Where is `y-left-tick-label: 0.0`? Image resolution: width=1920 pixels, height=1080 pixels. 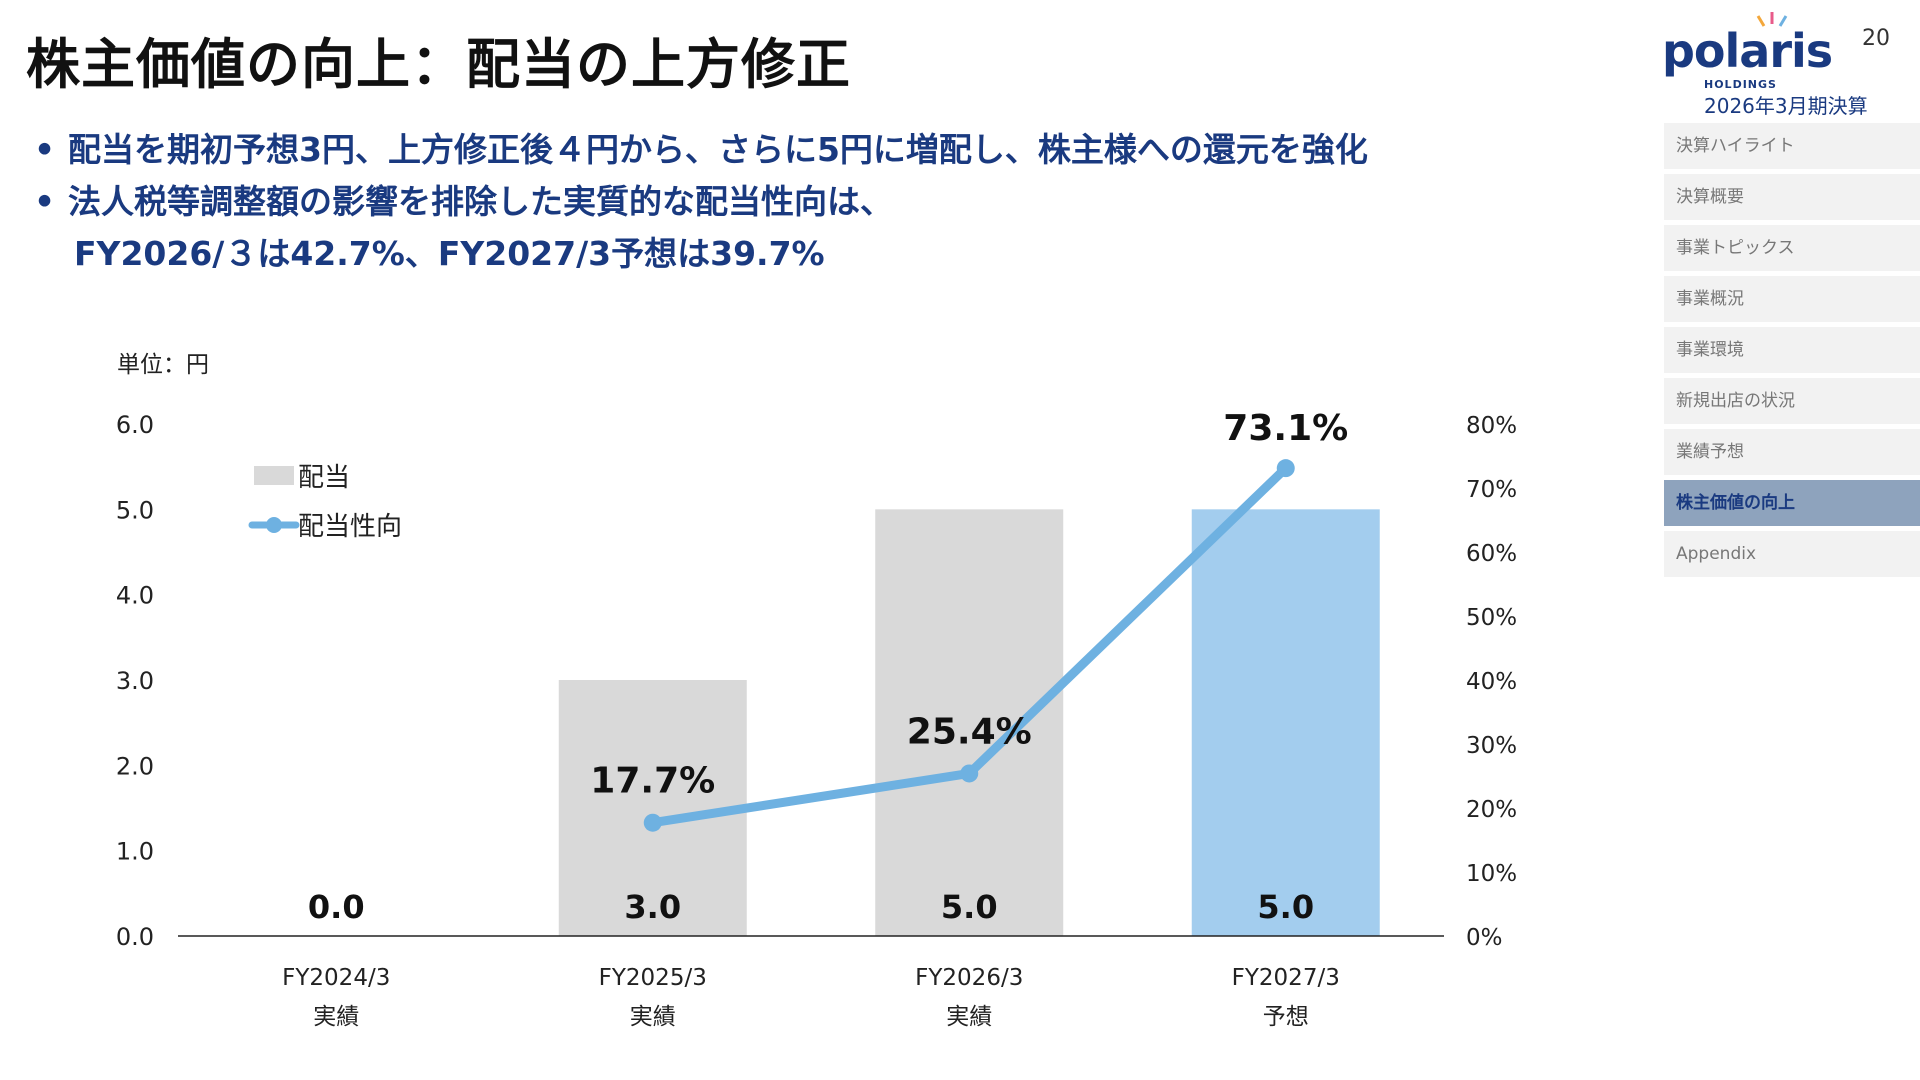
y-left-tick-label: 0.0 is located at coordinates (135, 937).